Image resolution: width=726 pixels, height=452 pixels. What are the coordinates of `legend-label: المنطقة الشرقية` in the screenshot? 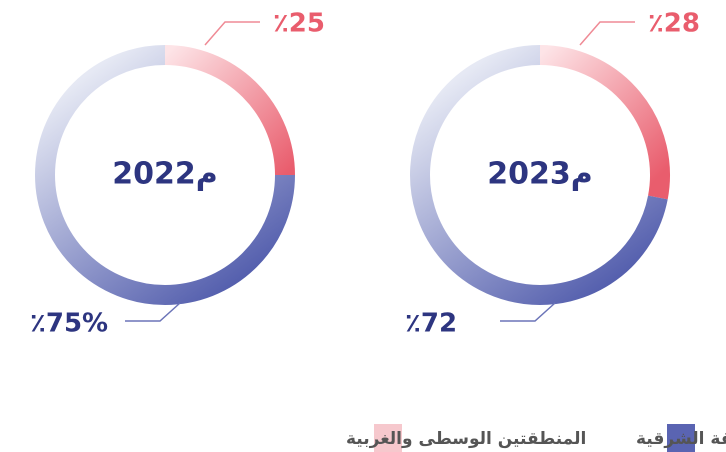 It's located at (681, 439).